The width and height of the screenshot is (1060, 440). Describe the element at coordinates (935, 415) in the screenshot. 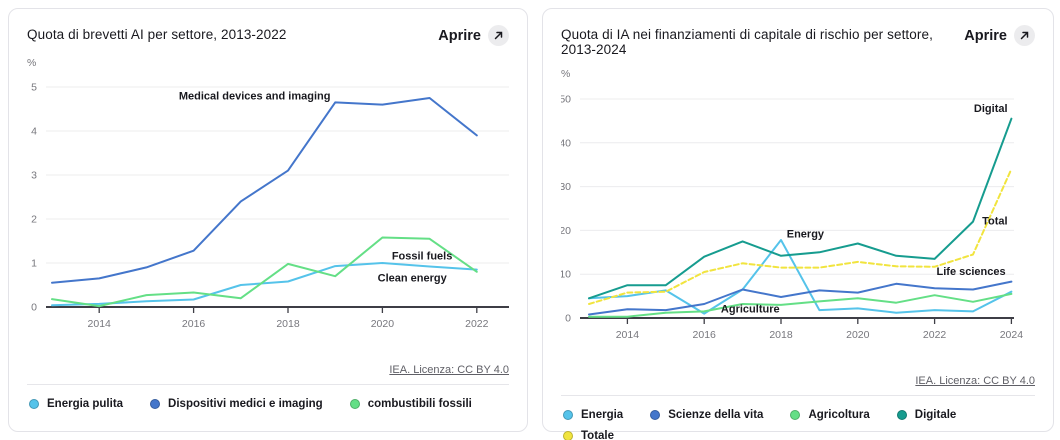

I see `legend-label: Digitale` at that location.